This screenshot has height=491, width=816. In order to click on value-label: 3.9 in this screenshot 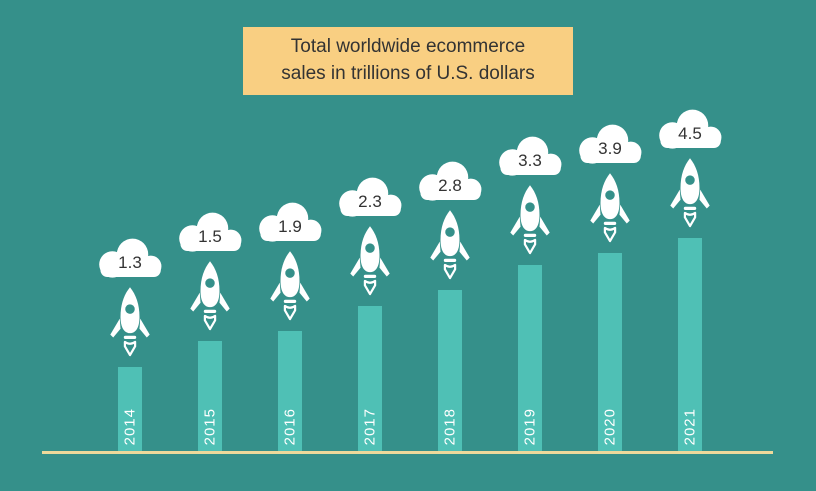, I will do `click(610, 148)`.